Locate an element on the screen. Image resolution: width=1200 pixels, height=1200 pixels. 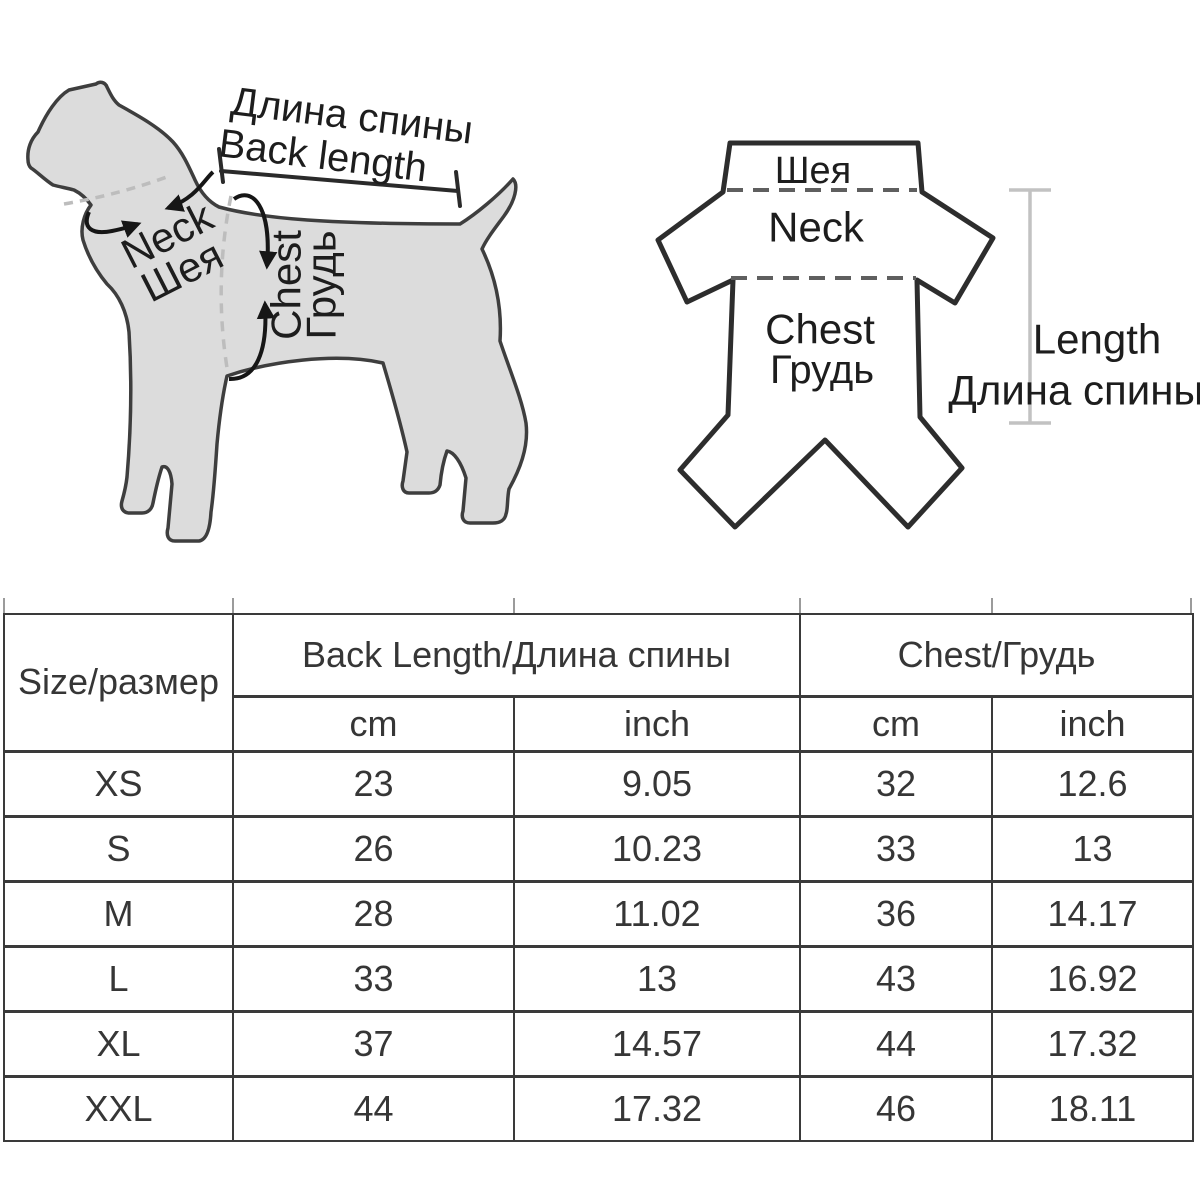
table-row-xs: XS 23 9.05 32 12.6 is located at coordinates (599, 783).